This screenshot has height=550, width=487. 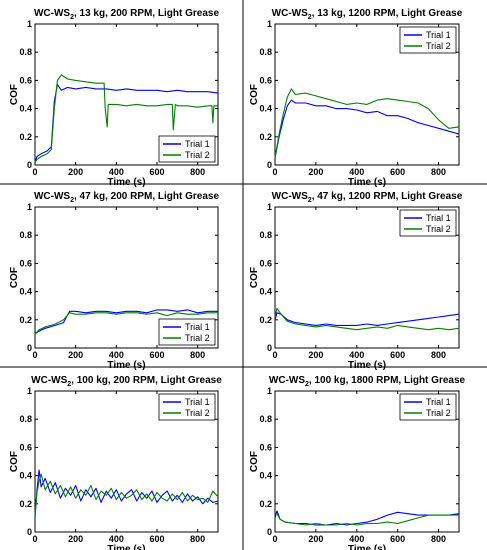 What do you see at coordinates (146, 380) in the screenshot?
I see `title-rest: , 100 kg, 200 RPM, Light Grease` at bounding box center [146, 380].